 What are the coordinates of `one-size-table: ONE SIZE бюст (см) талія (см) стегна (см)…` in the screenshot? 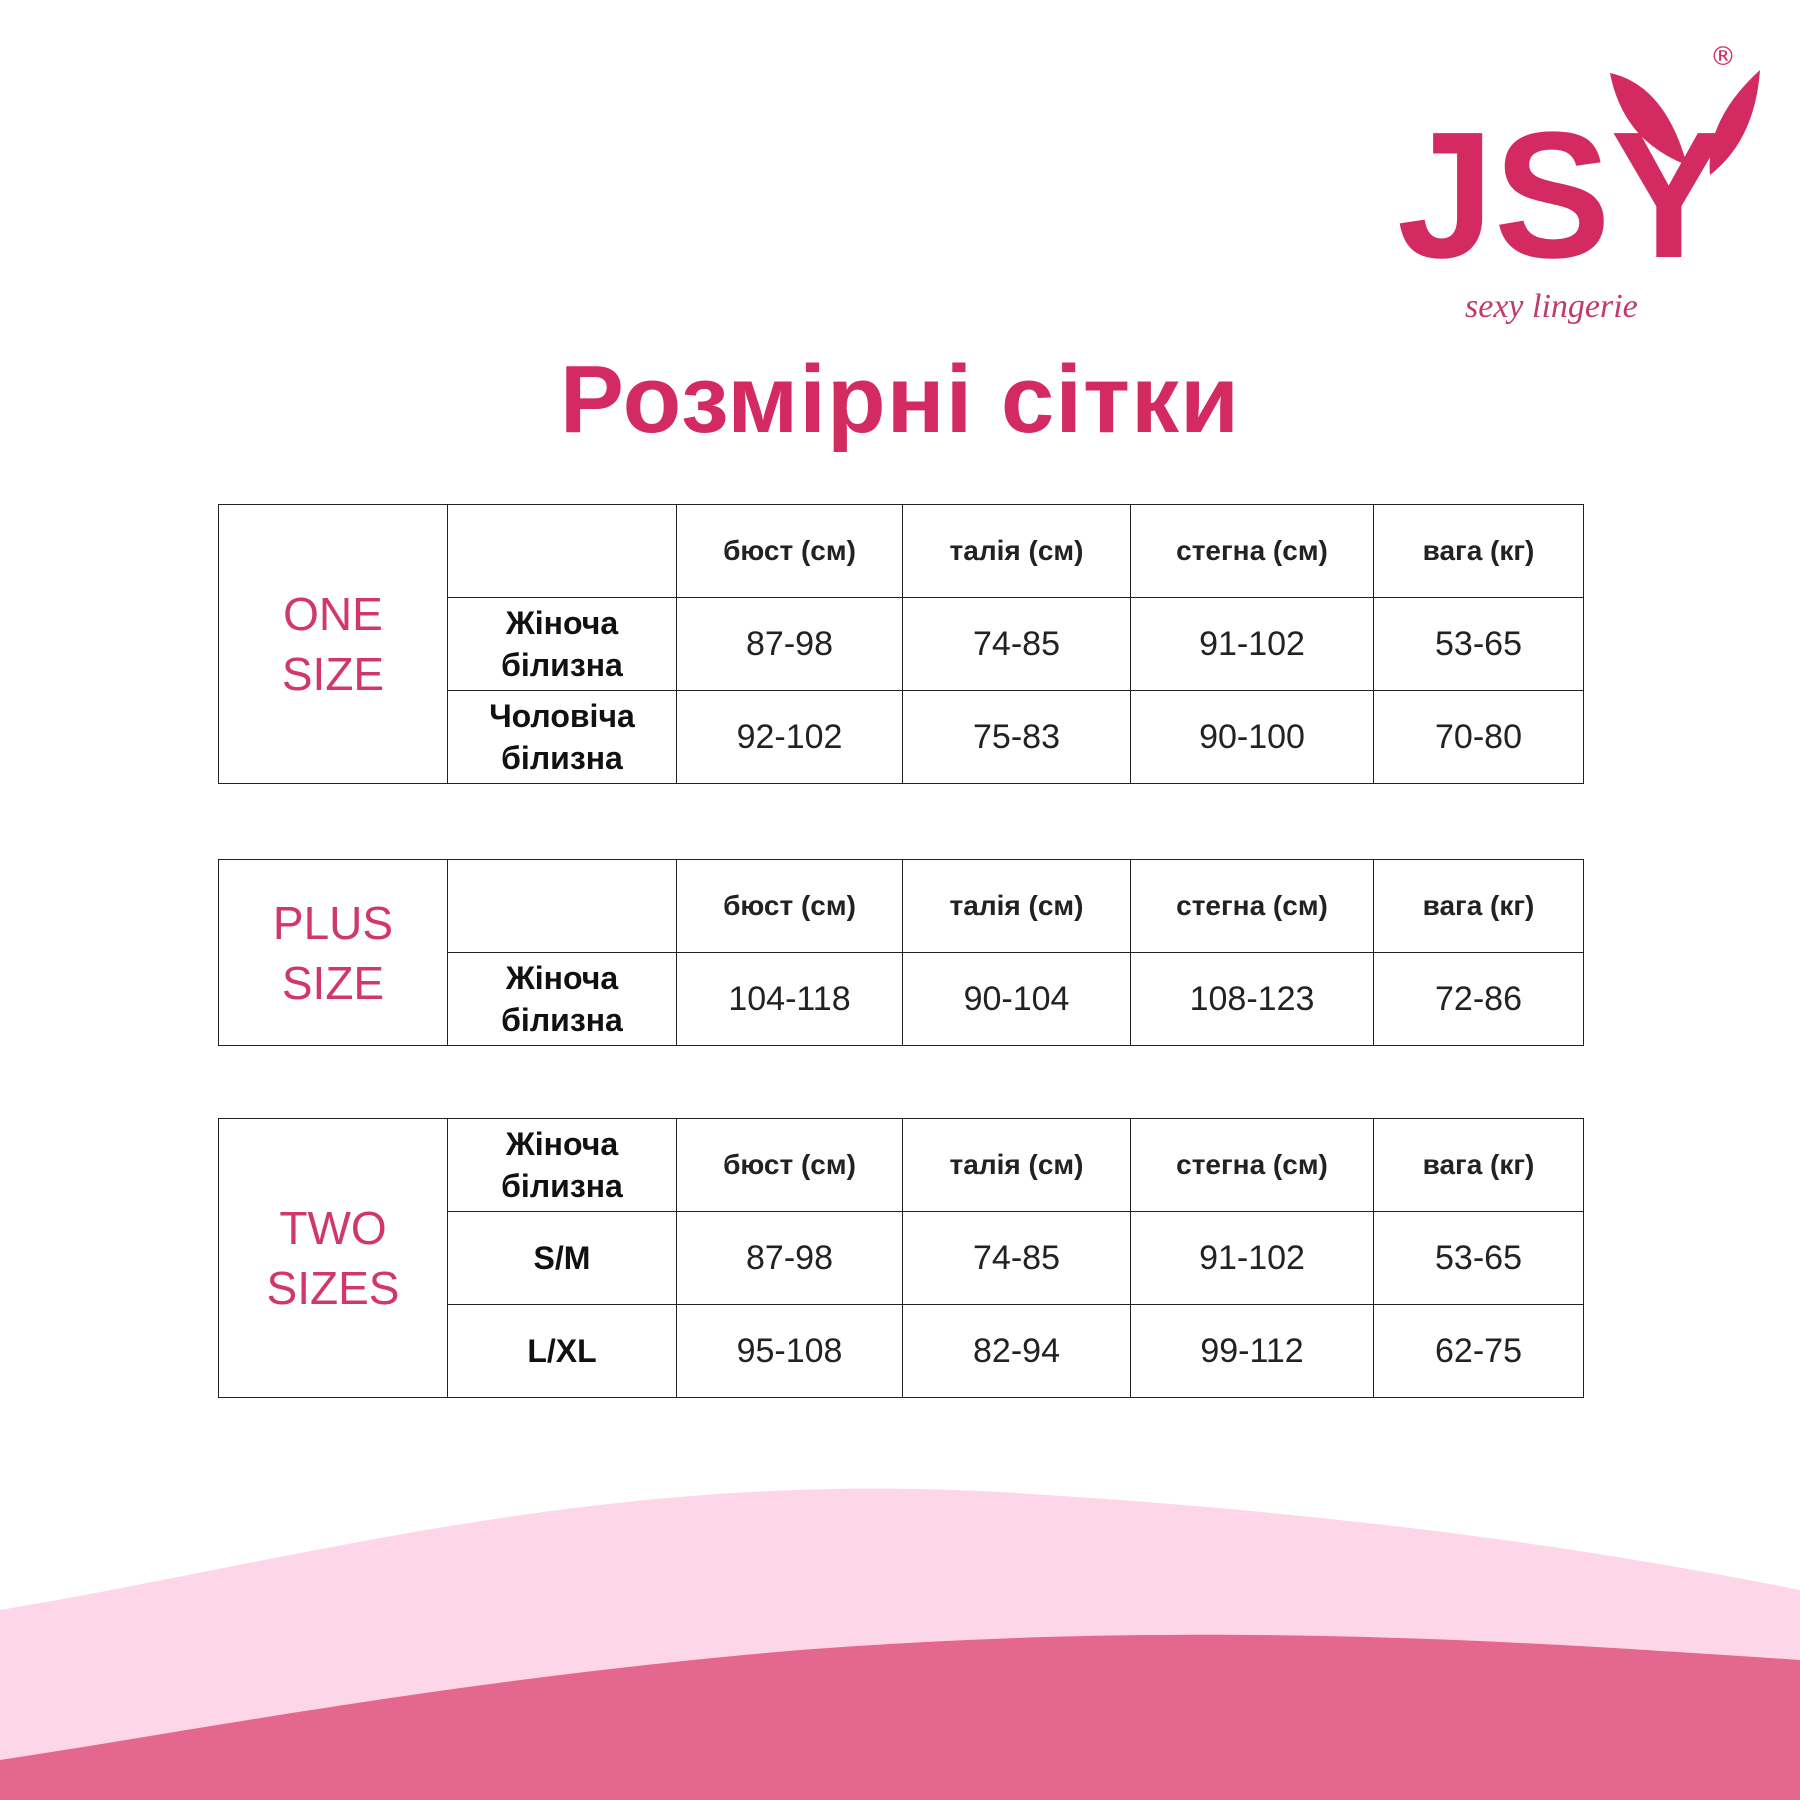 It's located at (901, 644).